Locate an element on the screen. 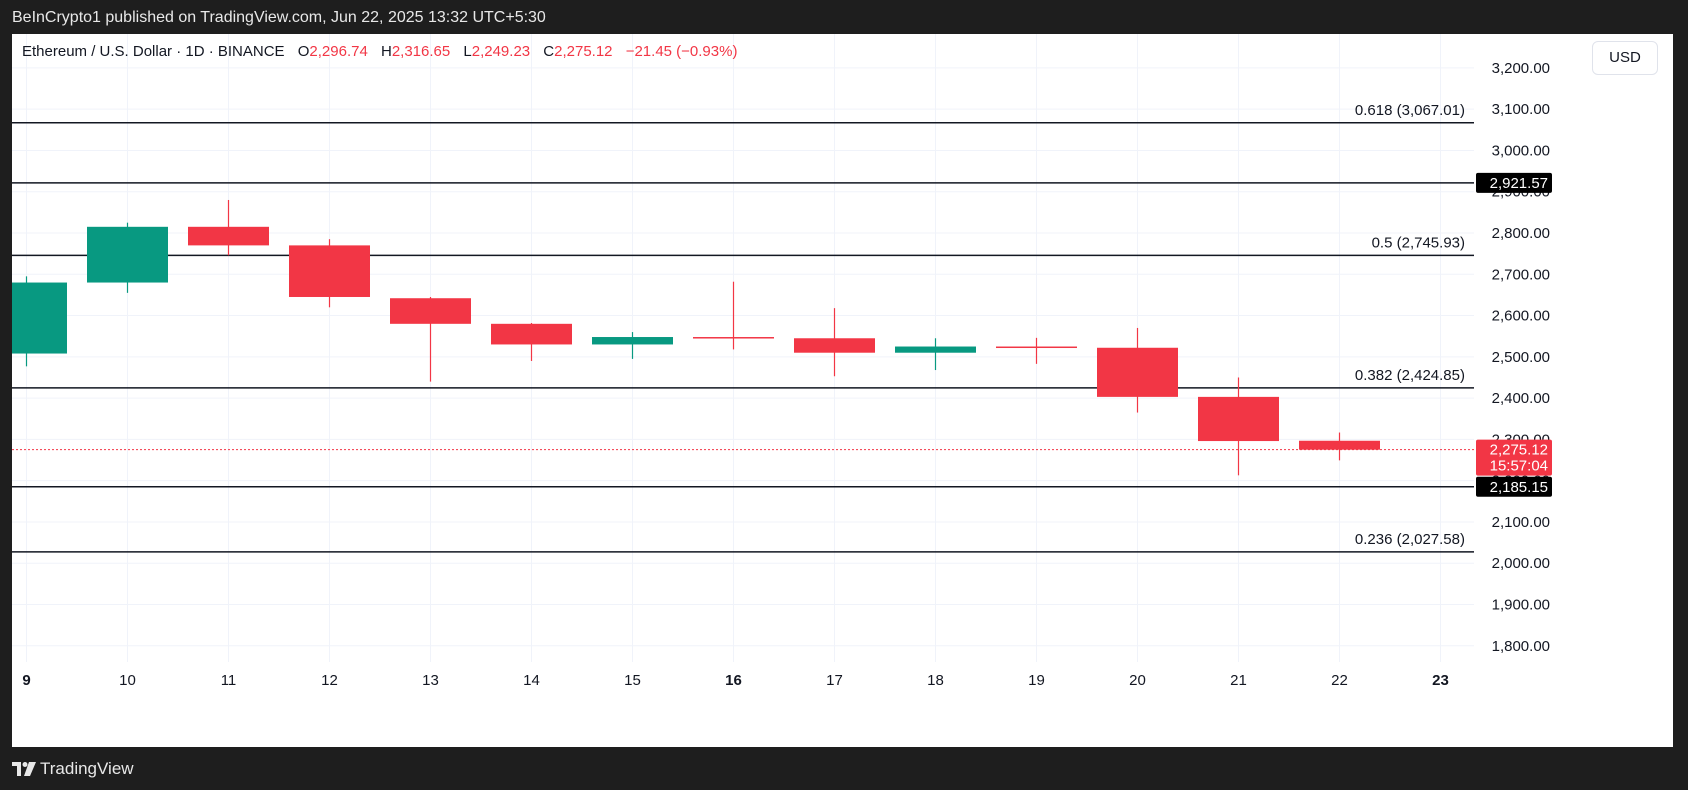 The width and height of the screenshot is (1688, 790). last-price-label: 2,275.12 is located at coordinates (1519, 450).